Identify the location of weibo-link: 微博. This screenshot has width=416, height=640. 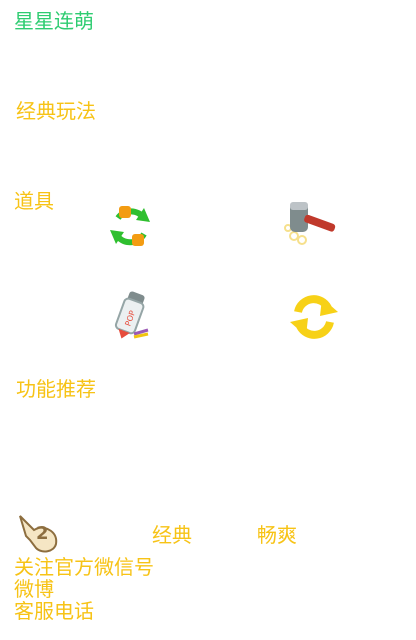
(34, 589).